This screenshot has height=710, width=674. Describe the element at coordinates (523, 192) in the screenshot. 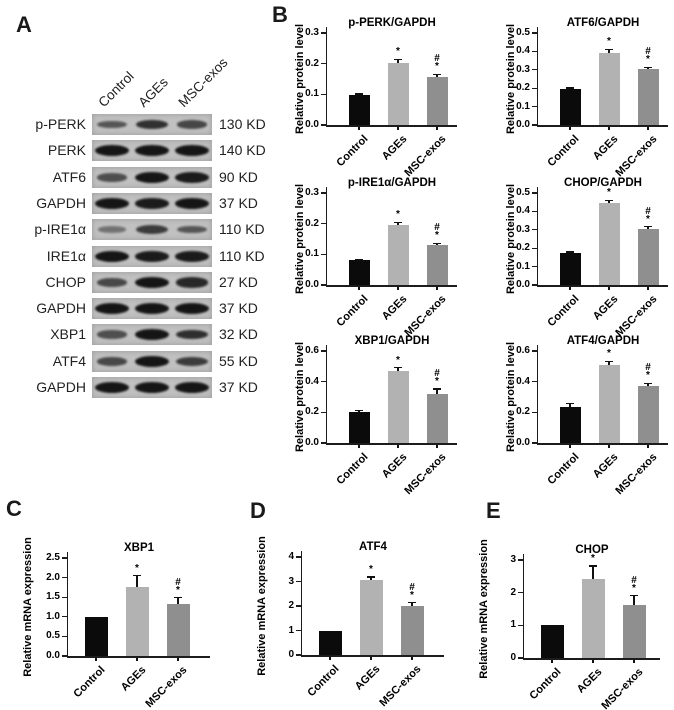

I see `y-tick-label: 0.5` at that location.